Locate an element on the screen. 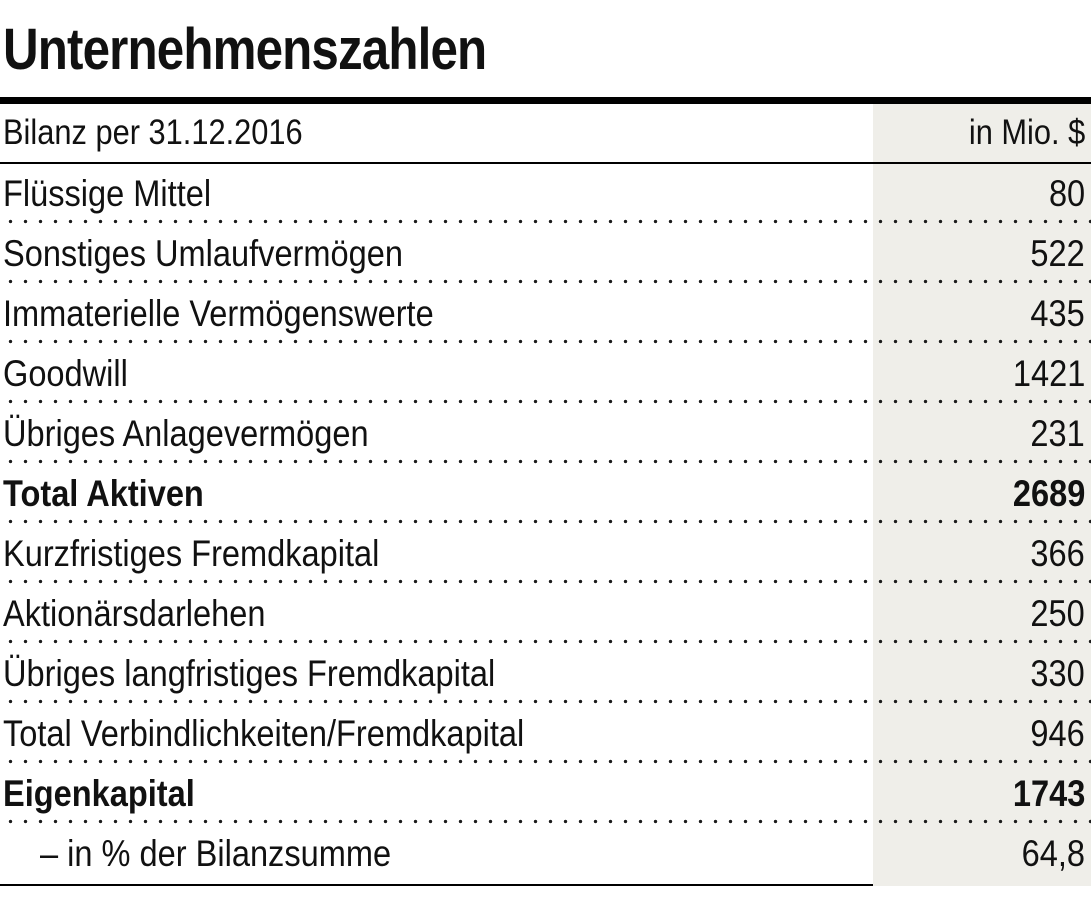  row-value-text: 330 is located at coordinates (1057, 673).